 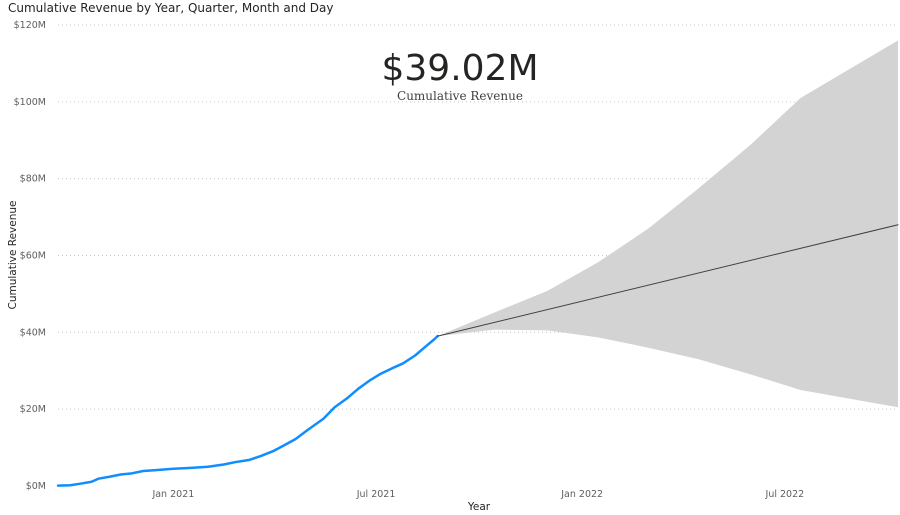 What do you see at coordinates (33, 179) in the screenshot?
I see `y-tick-label: $80M` at bounding box center [33, 179].